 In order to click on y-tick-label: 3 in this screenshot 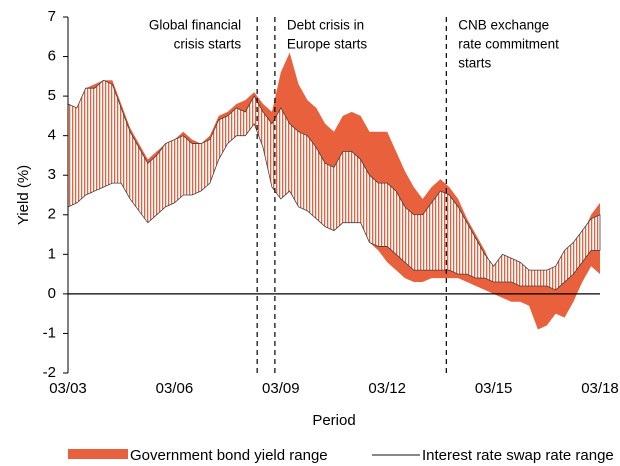, I will do `click(52, 174)`.